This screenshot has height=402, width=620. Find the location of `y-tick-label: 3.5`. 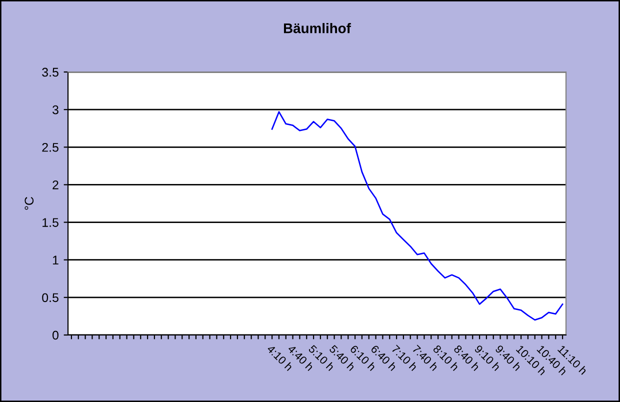

y-tick-label: 3.5 is located at coordinates (50, 72).